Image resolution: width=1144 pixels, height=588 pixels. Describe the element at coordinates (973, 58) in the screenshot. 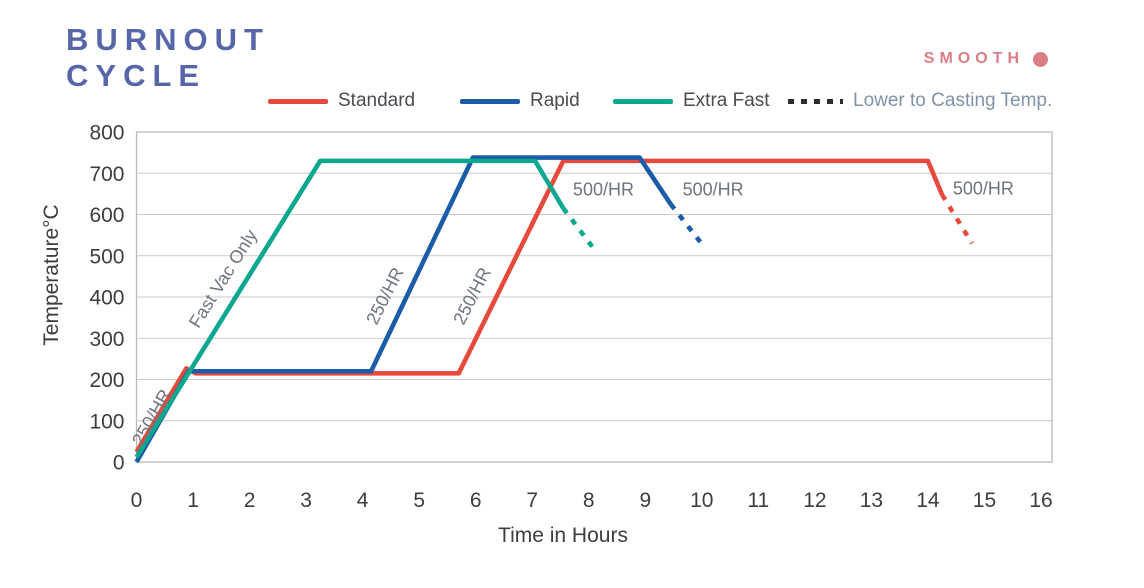

I see `brand-name: SMOOTH` at that location.